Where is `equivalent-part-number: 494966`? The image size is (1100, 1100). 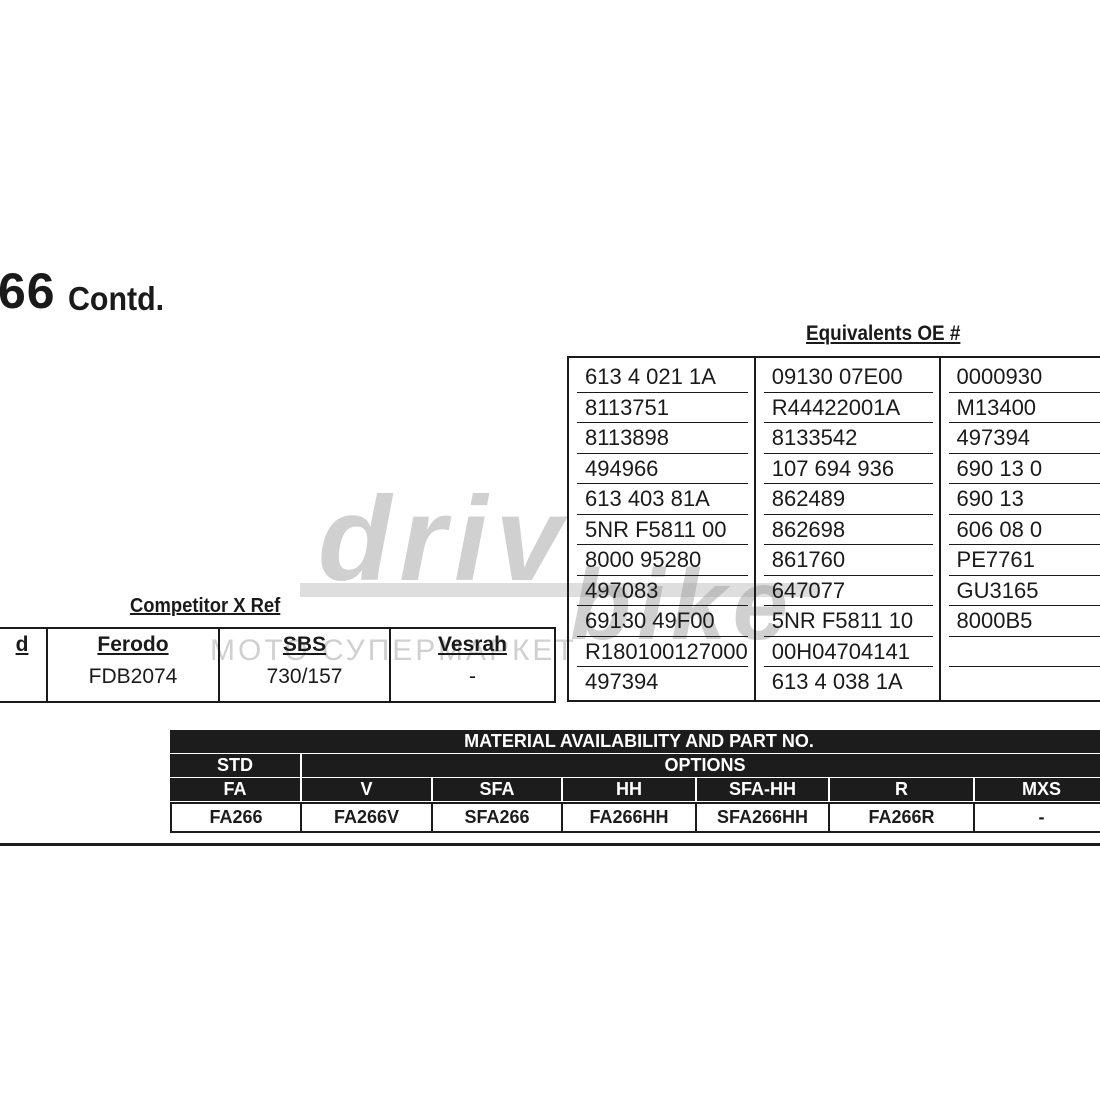
equivalent-part-number: 494966 is located at coordinates (662, 469).